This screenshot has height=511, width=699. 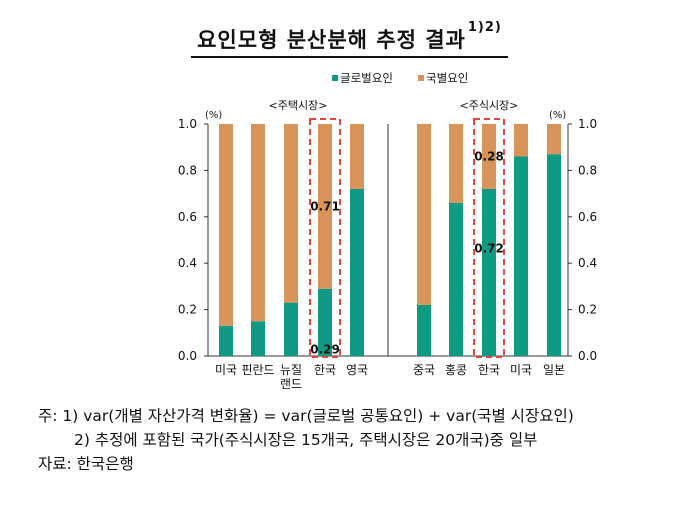 What do you see at coordinates (587, 170) in the screenshot?
I see `y-tick-label-right: 0.8` at bounding box center [587, 170].